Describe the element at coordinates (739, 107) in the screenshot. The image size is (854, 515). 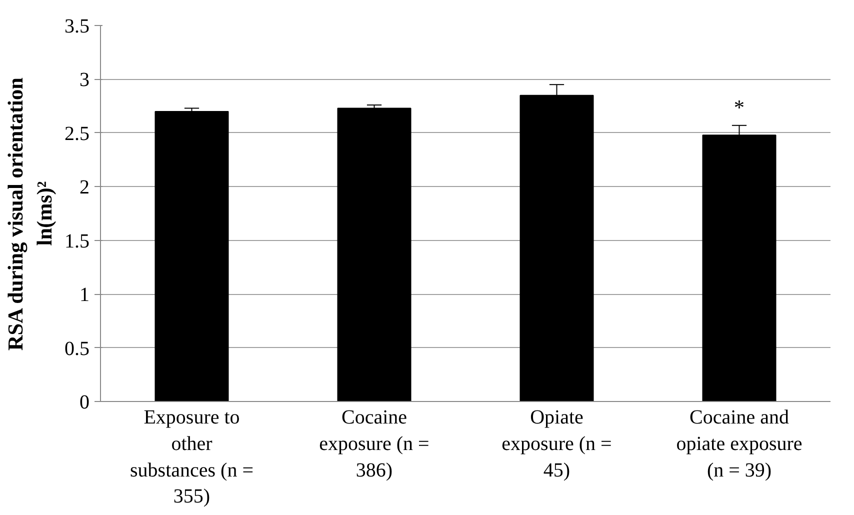
I see `annotation: *` at that location.